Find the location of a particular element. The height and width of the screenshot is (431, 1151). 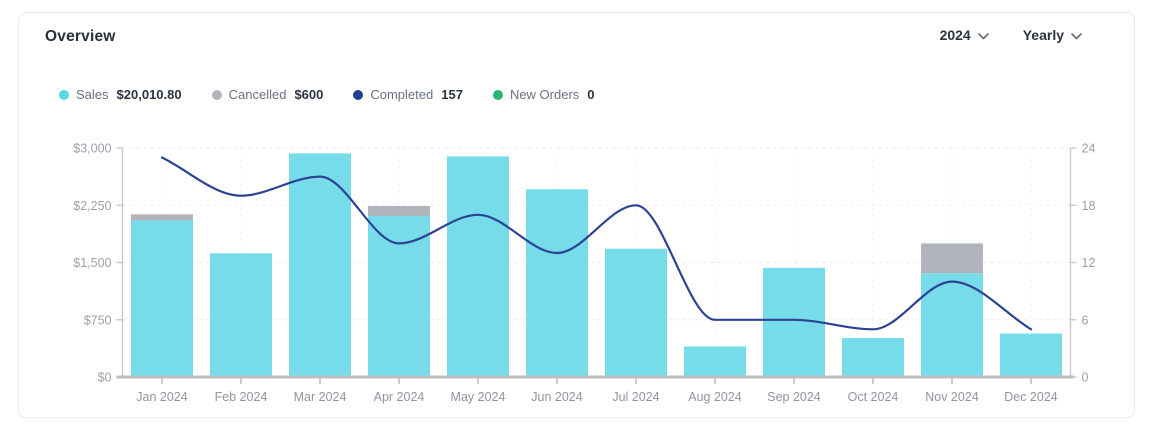

legend-item-completed: Completed 157 is located at coordinates (408, 94).